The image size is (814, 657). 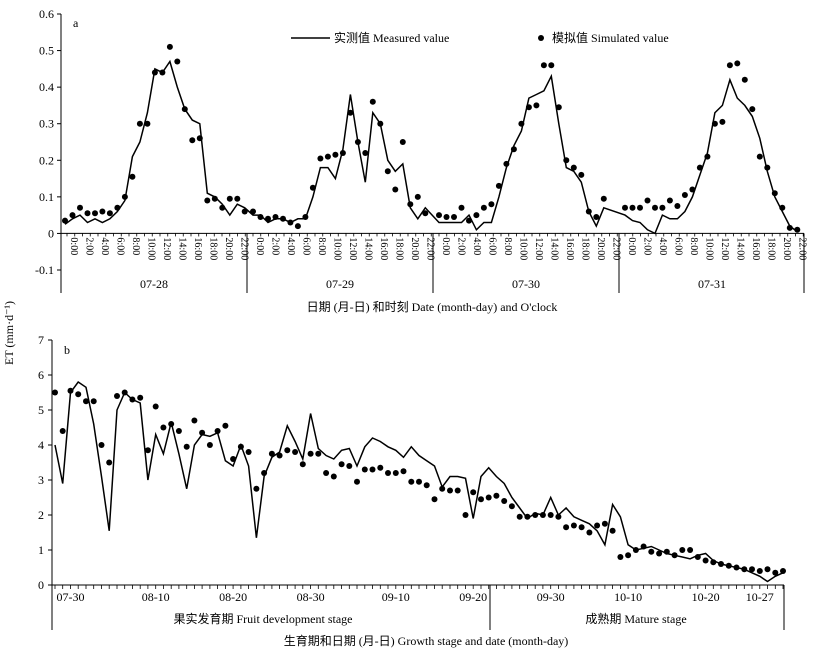 What do you see at coordinates (473, 597) in the screenshot?
I see `date-tick-label: 09-20` at bounding box center [473, 597].